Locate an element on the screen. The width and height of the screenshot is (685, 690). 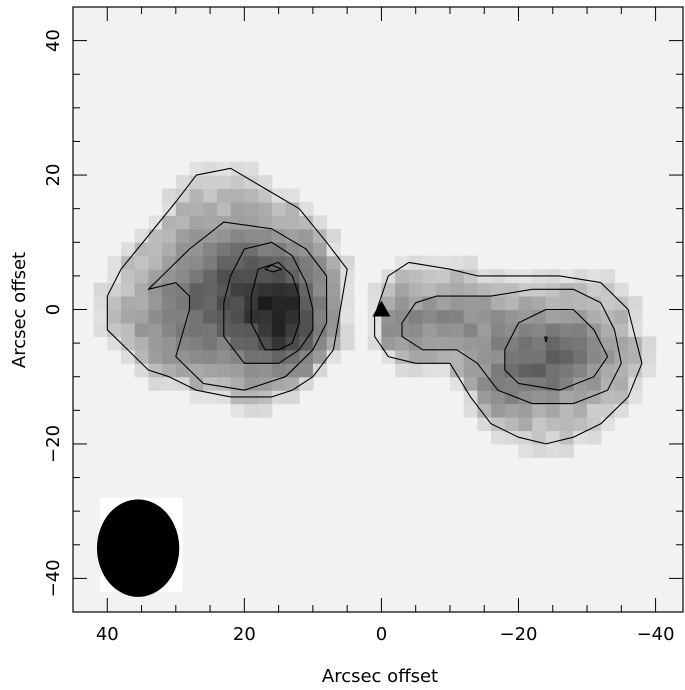
y-tick-label: 40 is located at coordinates (53, 40).